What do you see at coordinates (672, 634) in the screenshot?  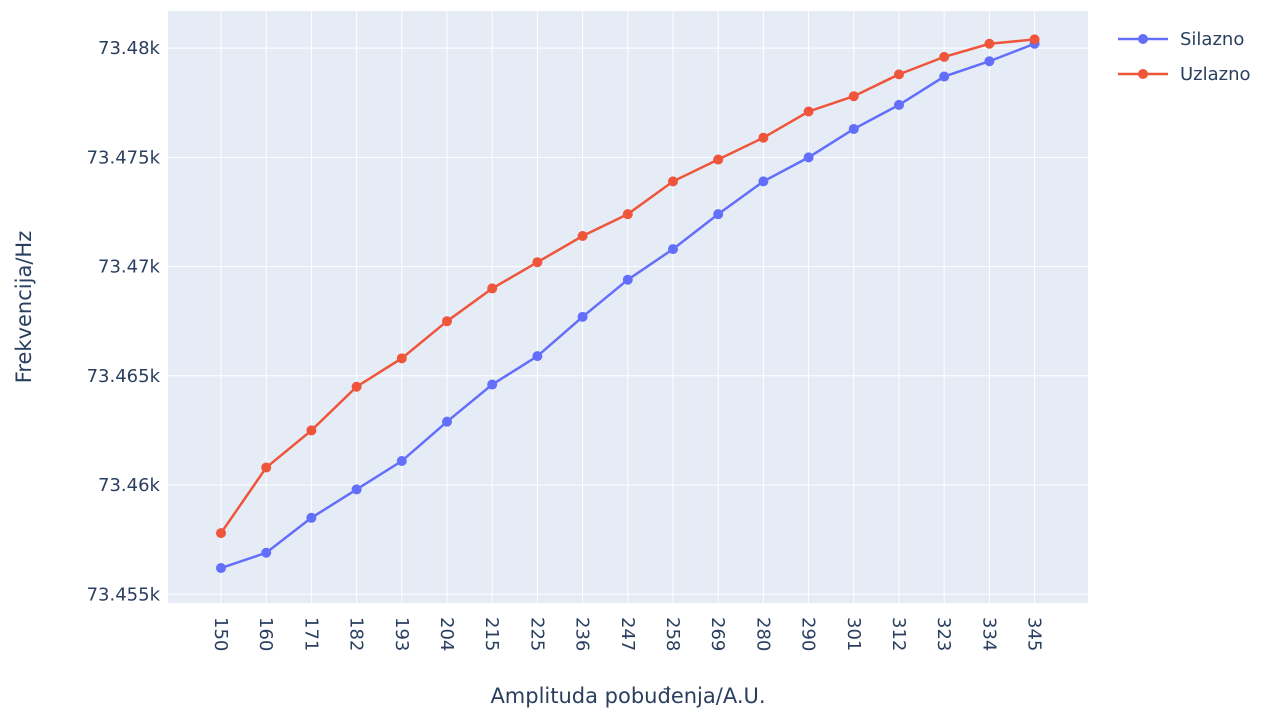 I see `x-tick-label: 258` at bounding box center [672, 634].